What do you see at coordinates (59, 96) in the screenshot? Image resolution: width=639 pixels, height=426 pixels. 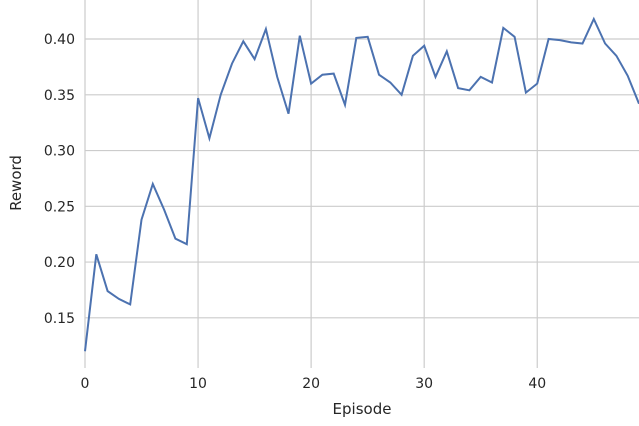 I see `y-tick-label: 0.35` at bounding box center [59, 96].